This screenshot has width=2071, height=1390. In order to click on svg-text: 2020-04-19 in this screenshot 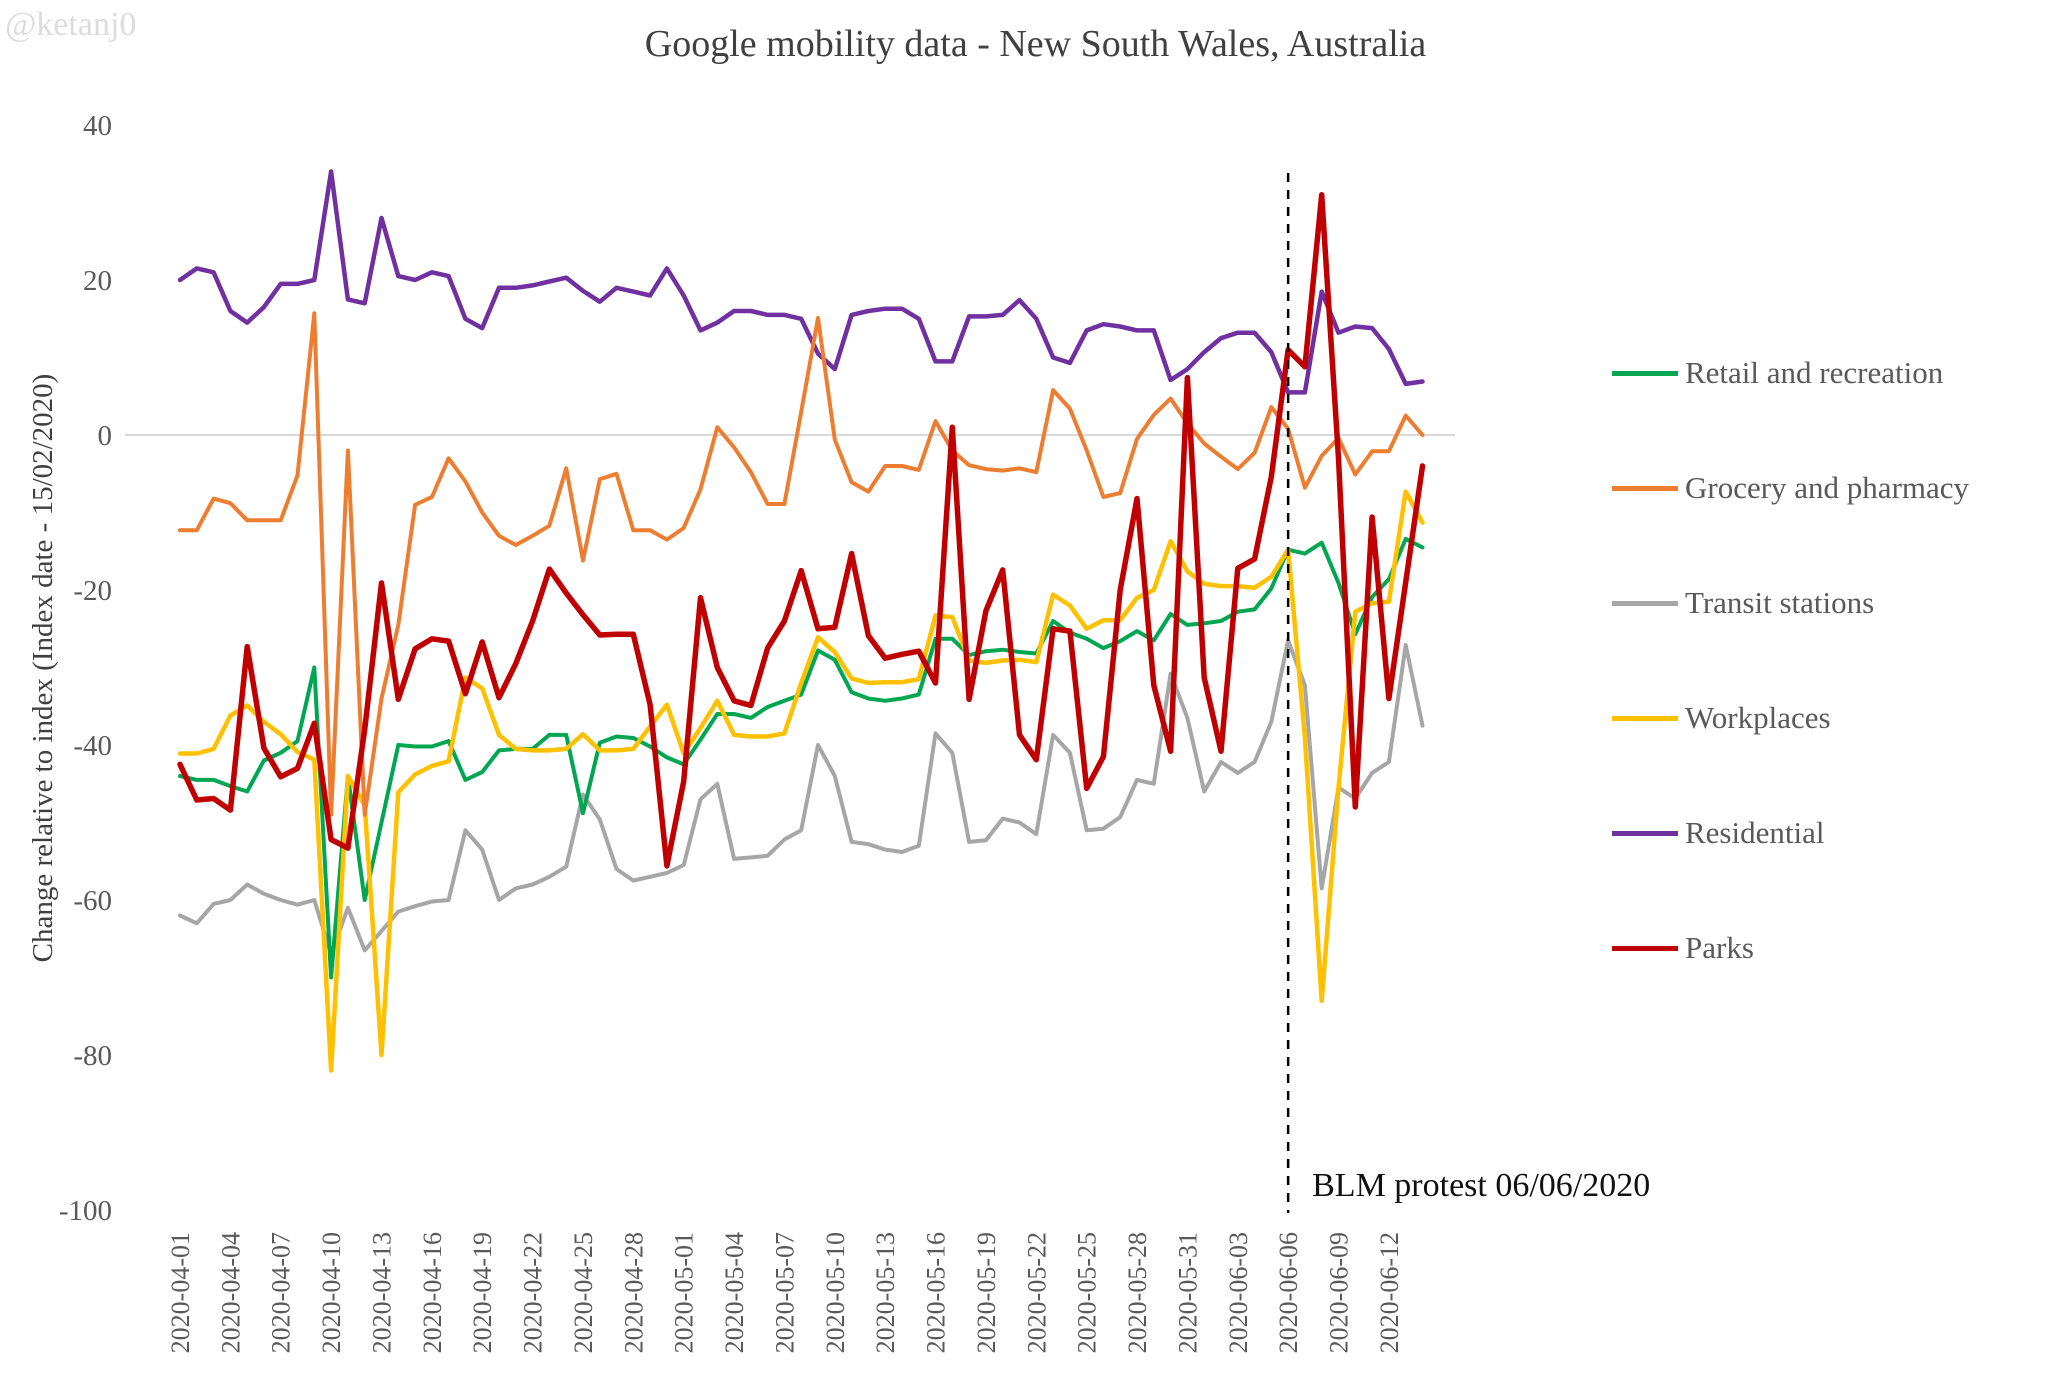, I will do `click(482, 1292)`.